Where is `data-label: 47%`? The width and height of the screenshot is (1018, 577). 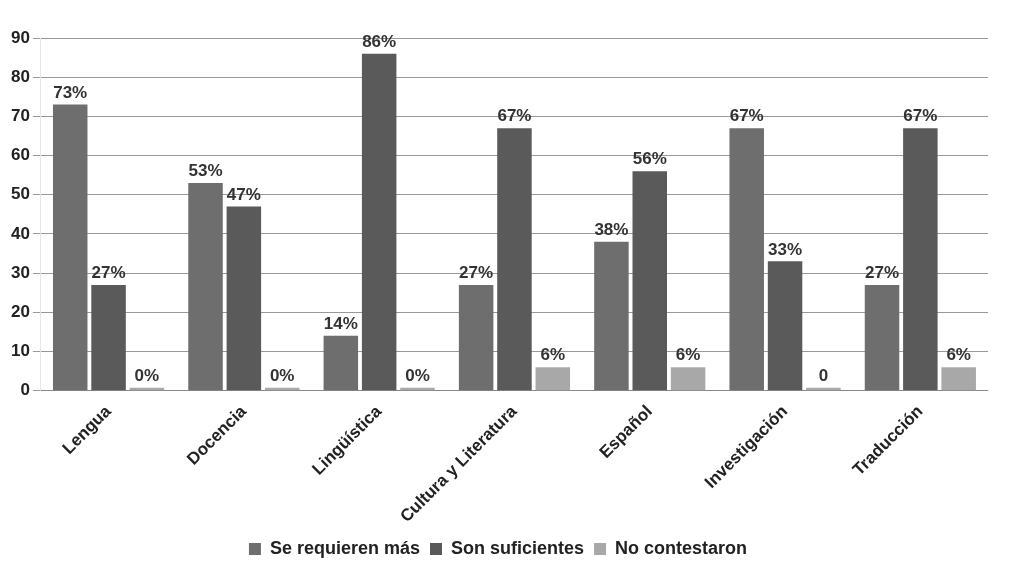
data-label: 47% is located at coordinates (243, 194).